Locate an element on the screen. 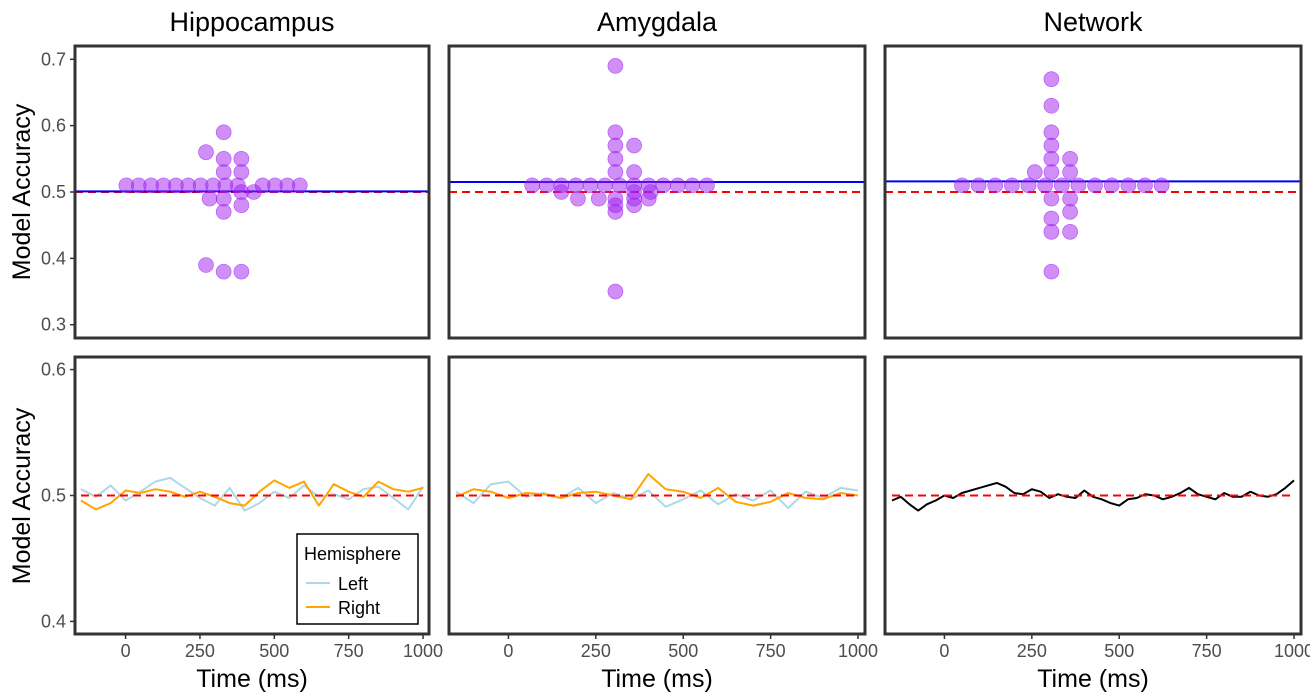 This screenshot has height=700, width=1310. panel-top-middle is located at coordinates (657, 192).